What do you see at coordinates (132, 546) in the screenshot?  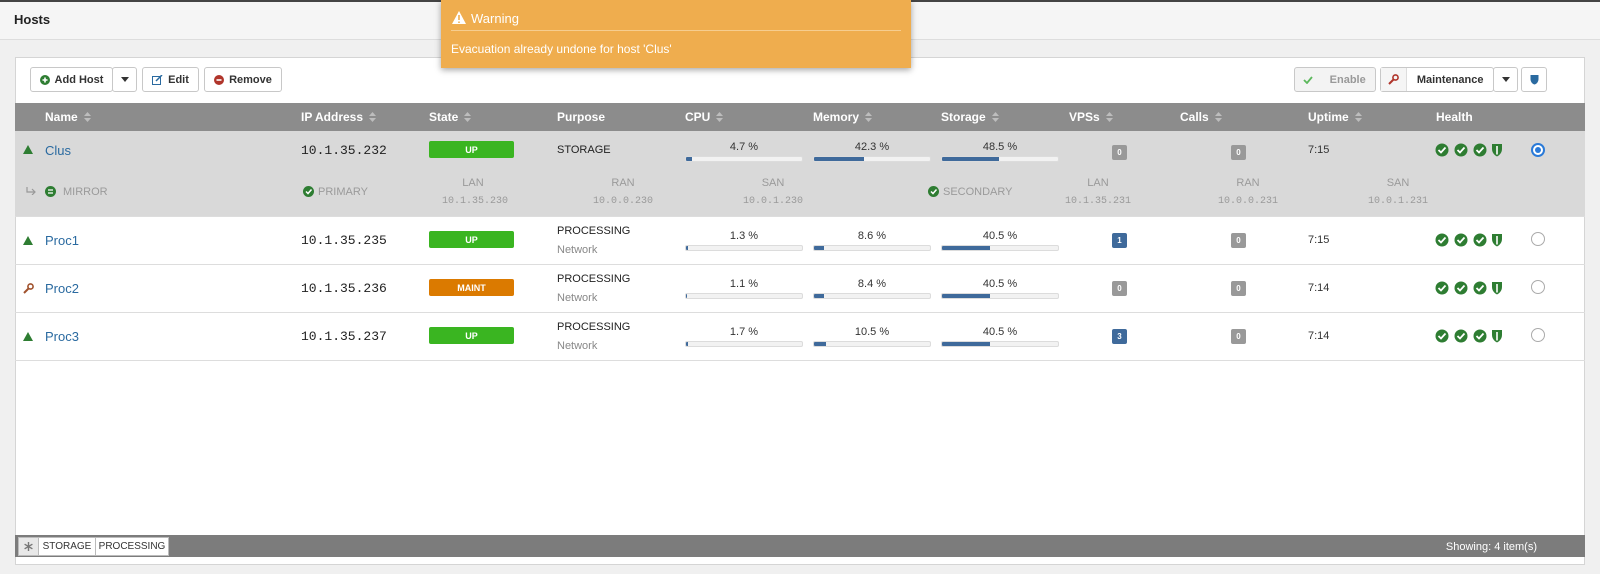 I see `filter-button: PROCESSING` at bounding box center [132, 546].